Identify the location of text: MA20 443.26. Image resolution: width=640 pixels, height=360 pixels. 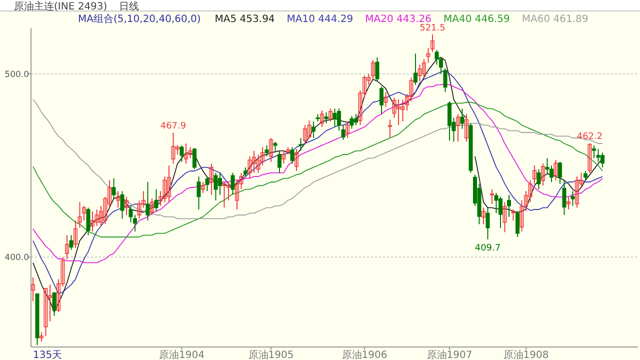
(398, 19).